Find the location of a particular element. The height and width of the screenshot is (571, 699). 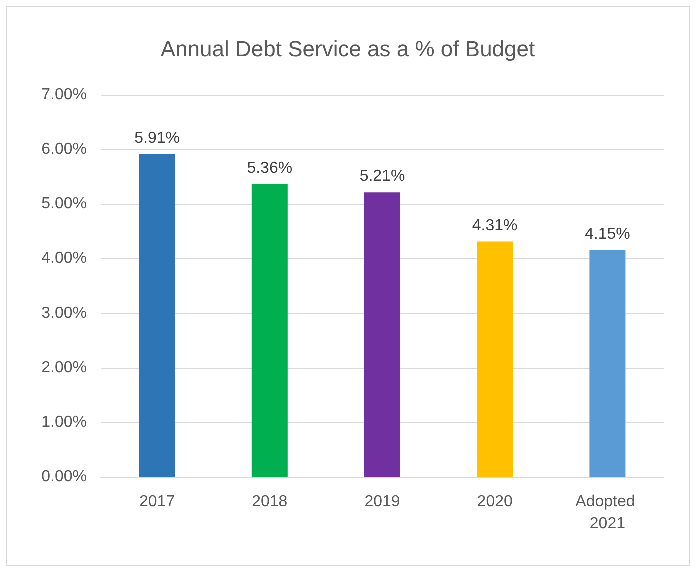

data-label: 5.36% is located at coordinates (270, 168).